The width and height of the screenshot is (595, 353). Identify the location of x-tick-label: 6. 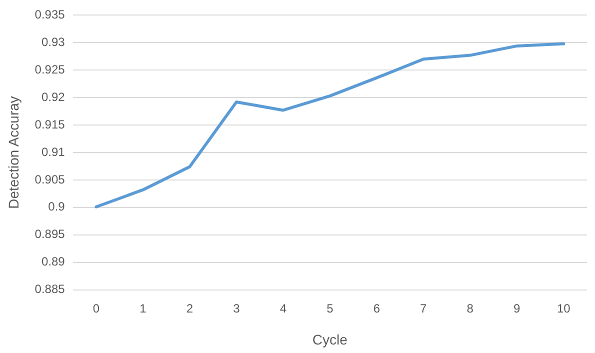
(376, 308).